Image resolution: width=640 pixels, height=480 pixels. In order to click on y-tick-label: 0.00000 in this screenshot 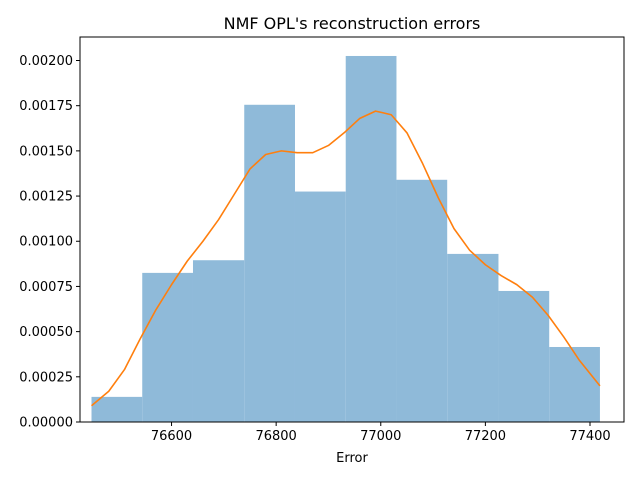, I will do `click(46, 423)`.